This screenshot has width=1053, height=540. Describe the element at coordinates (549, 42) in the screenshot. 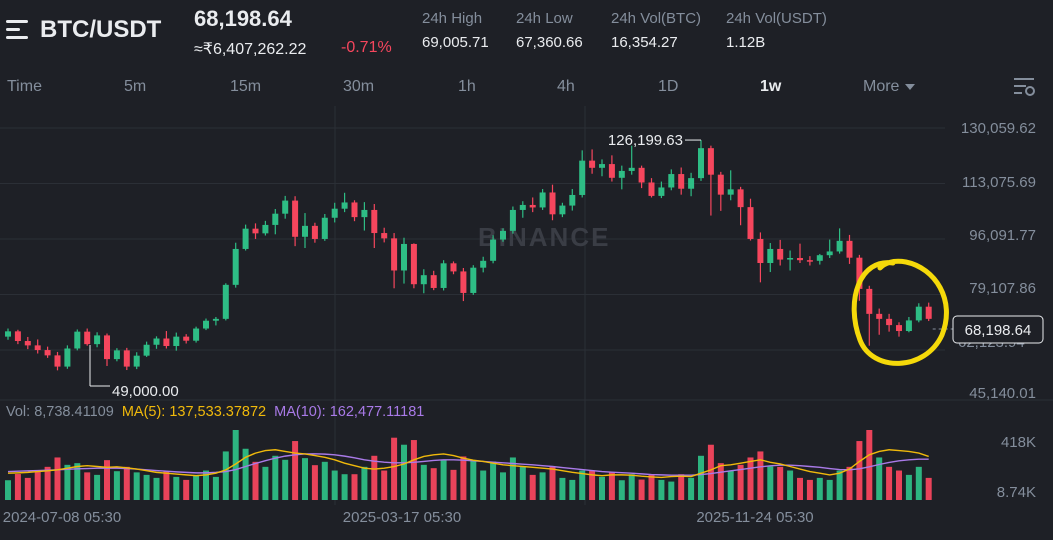

I see `stat-24h-low-value: 67,360.66` at that location.